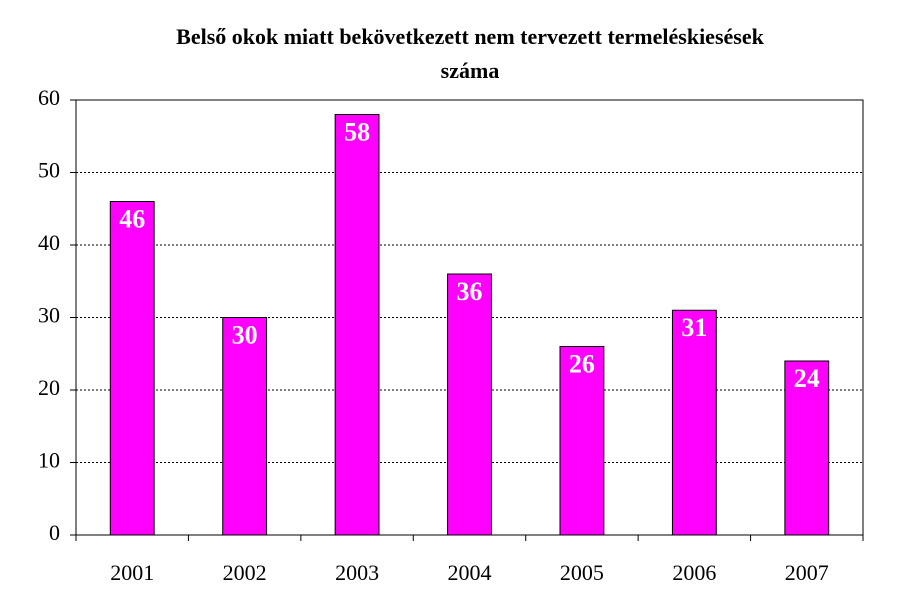 This screenshot has width=903, height=615. Describe the element at coordinates (54, 532) in the screenshot. I see `y-tick-label: 0` at that location.